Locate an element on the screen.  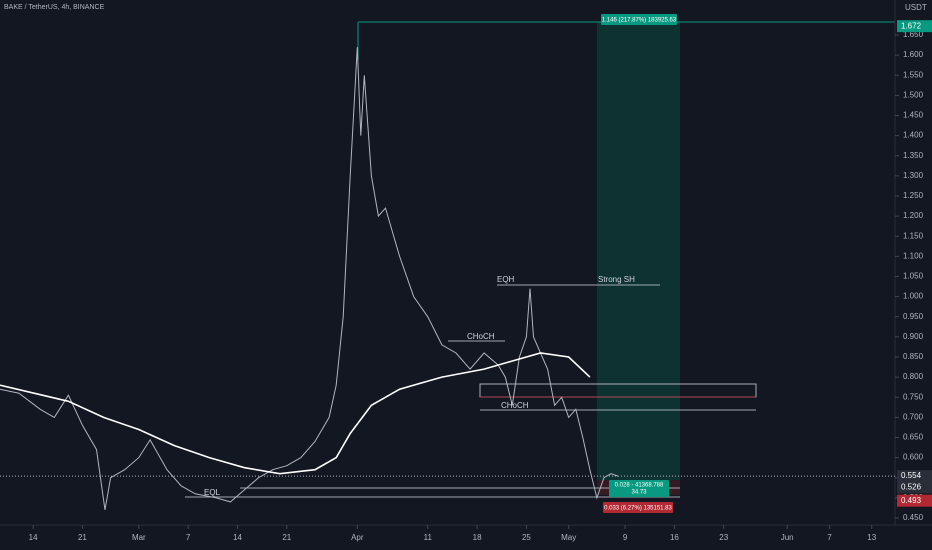
target-zone is located at coordinates (638, 251).